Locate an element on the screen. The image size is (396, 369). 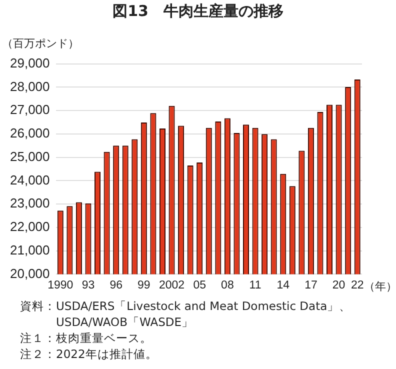
x-tick-label: 93 is located at coordinates (88, 285).